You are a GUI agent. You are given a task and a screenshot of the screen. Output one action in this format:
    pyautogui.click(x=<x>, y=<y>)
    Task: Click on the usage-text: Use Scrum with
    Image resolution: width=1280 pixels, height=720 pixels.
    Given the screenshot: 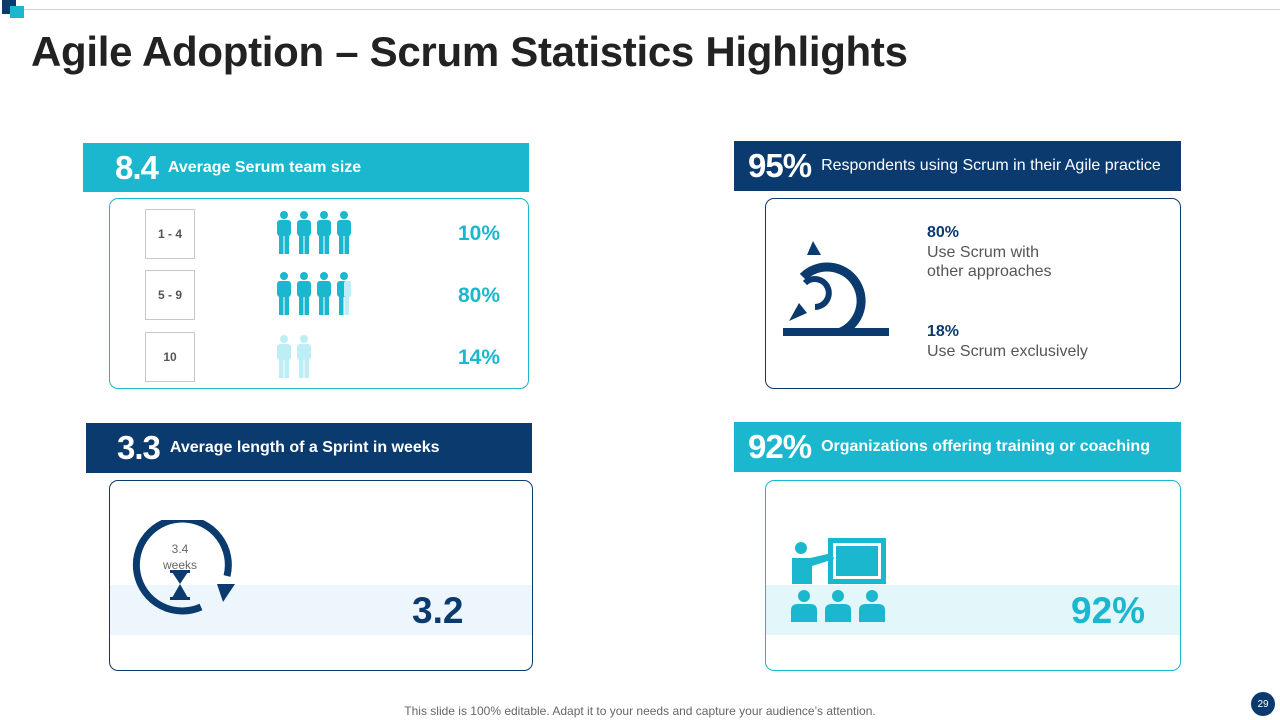 What is the action you would take?
    pyautogui.click(x=983, y=252)
    